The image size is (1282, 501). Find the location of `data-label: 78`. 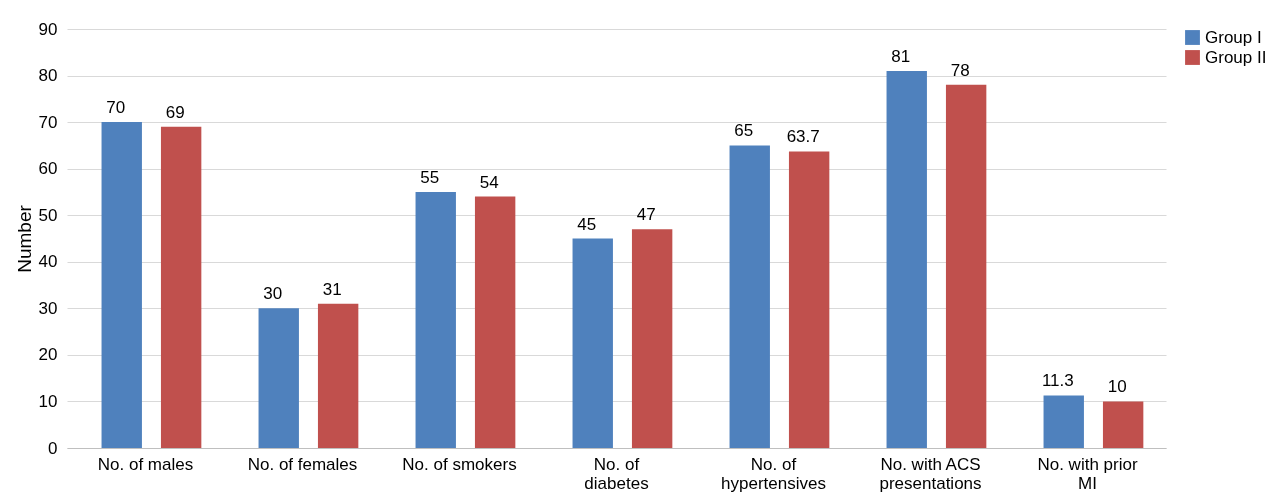

data-label: 78 is located at coordinates (960, 70).